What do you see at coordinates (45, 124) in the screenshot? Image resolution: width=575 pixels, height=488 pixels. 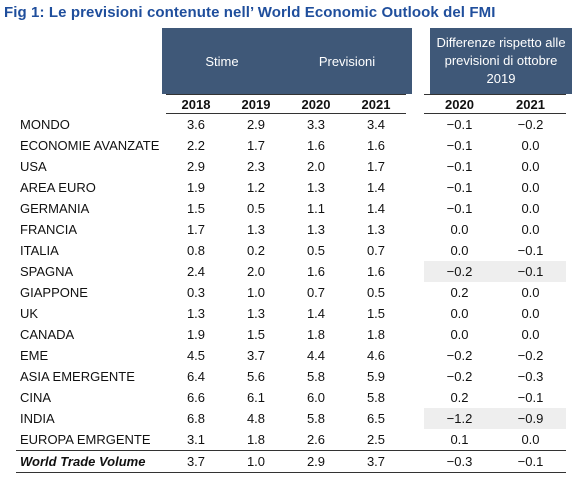 I see `row-label: MONDO` at bounding box center [45, 124].